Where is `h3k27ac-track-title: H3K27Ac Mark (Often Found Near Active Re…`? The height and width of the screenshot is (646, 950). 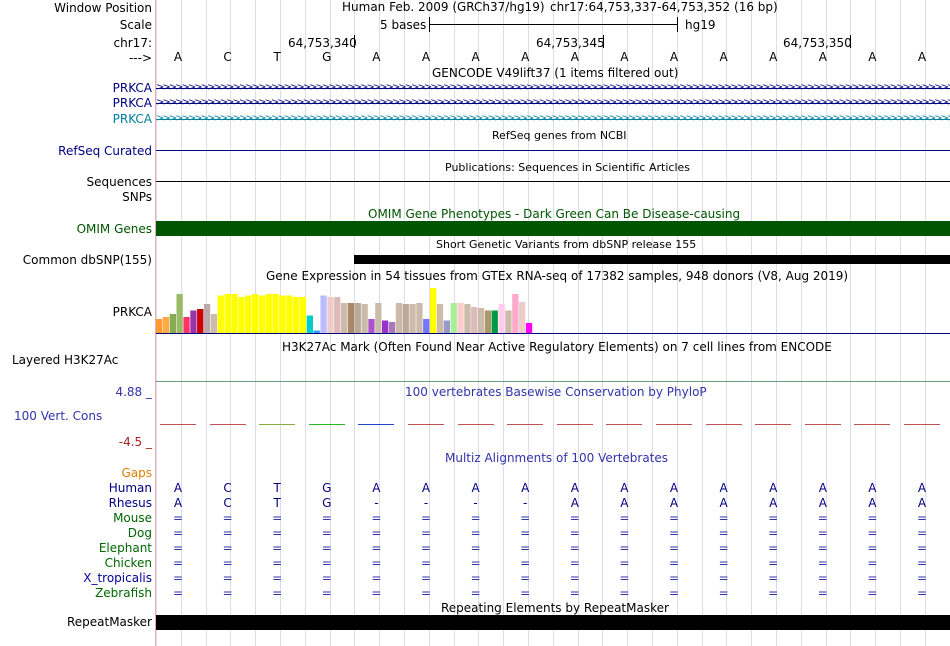
h3k27ac-track-title: H3K27Ac Mark (Often Found Near Active Re… is located at coordinates (557, 347).